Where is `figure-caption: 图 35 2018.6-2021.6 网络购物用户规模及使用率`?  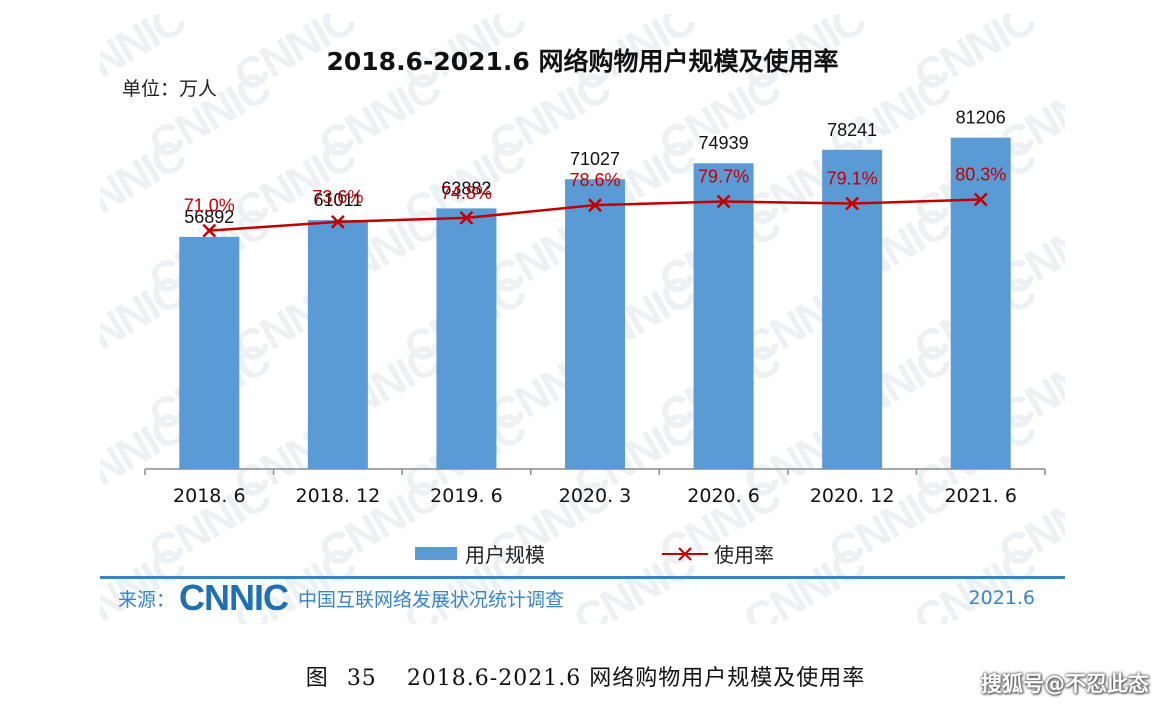
figure-caption: 图 35 2018.6-2021.6 网络购物用户规模及使用率 is located at coordinates (585, 676).